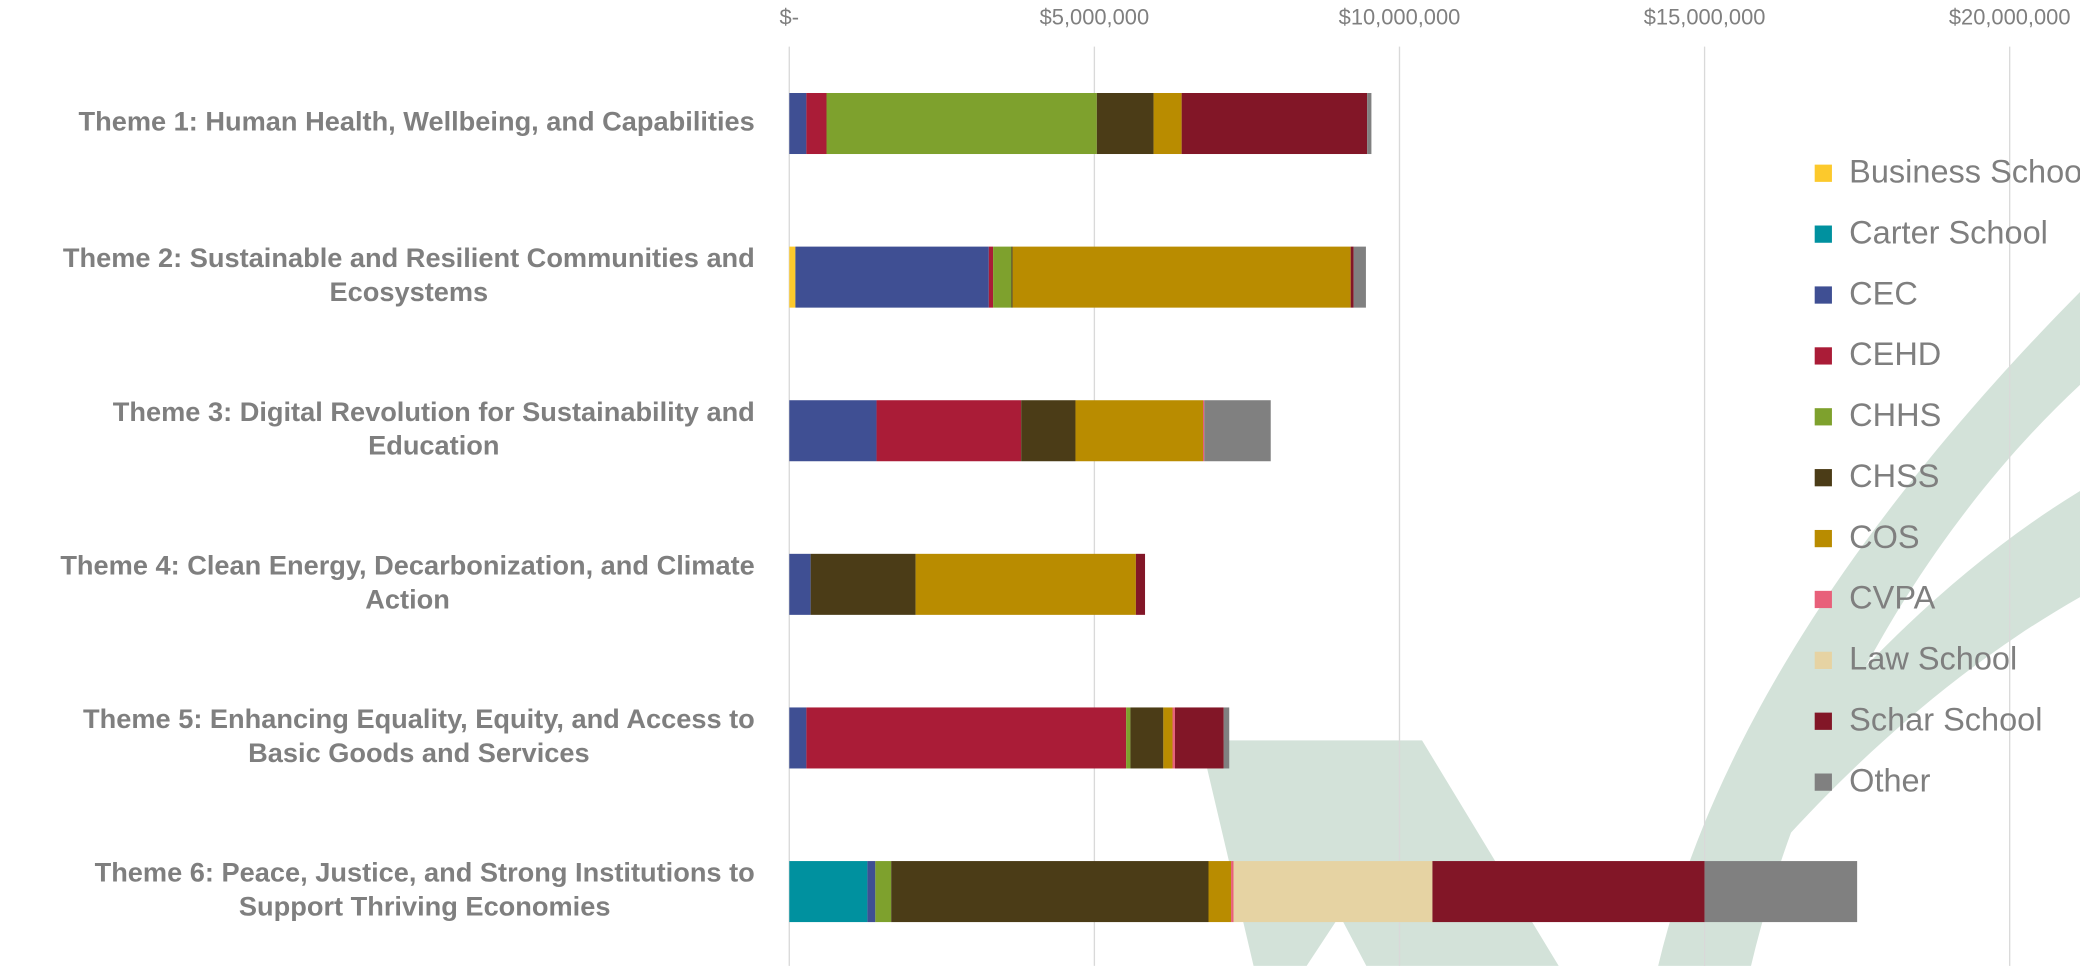  Describe the element at coordinates (1964, 171) in the screenshot. I see `legend-label: Business School` at that location.